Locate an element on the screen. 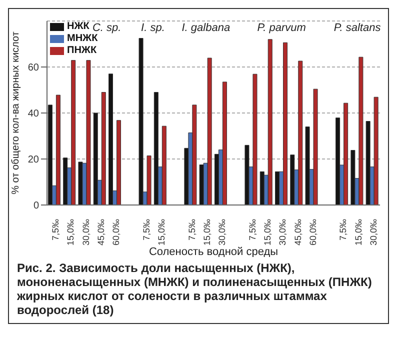  annotation: I. sp. is located at coordinates (153, 28).